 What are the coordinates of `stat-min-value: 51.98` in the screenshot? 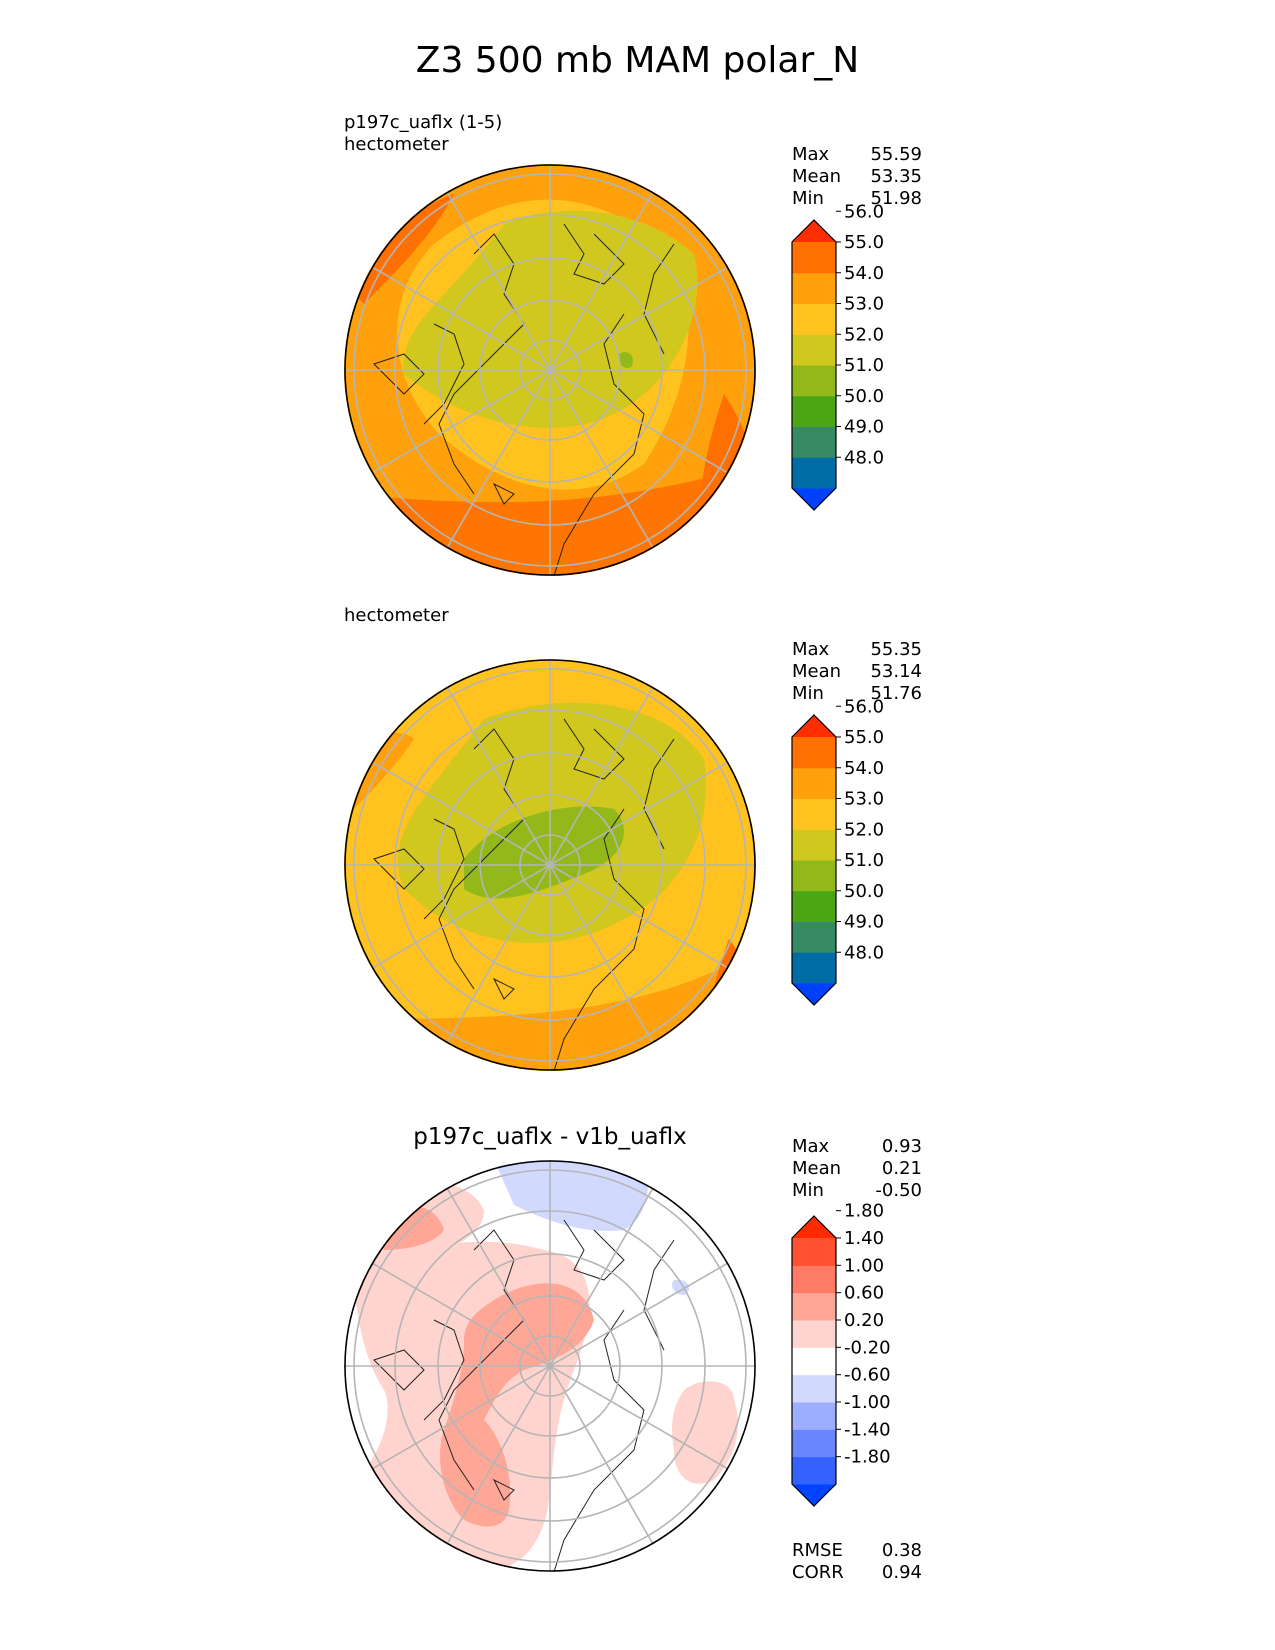 It's located at (896, 198).